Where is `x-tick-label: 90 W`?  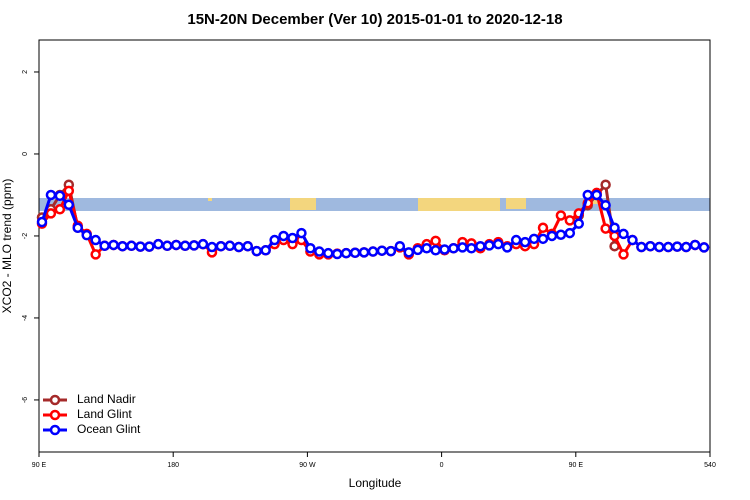
x-tick-label: 90 W is located at coordinates (307, 465).